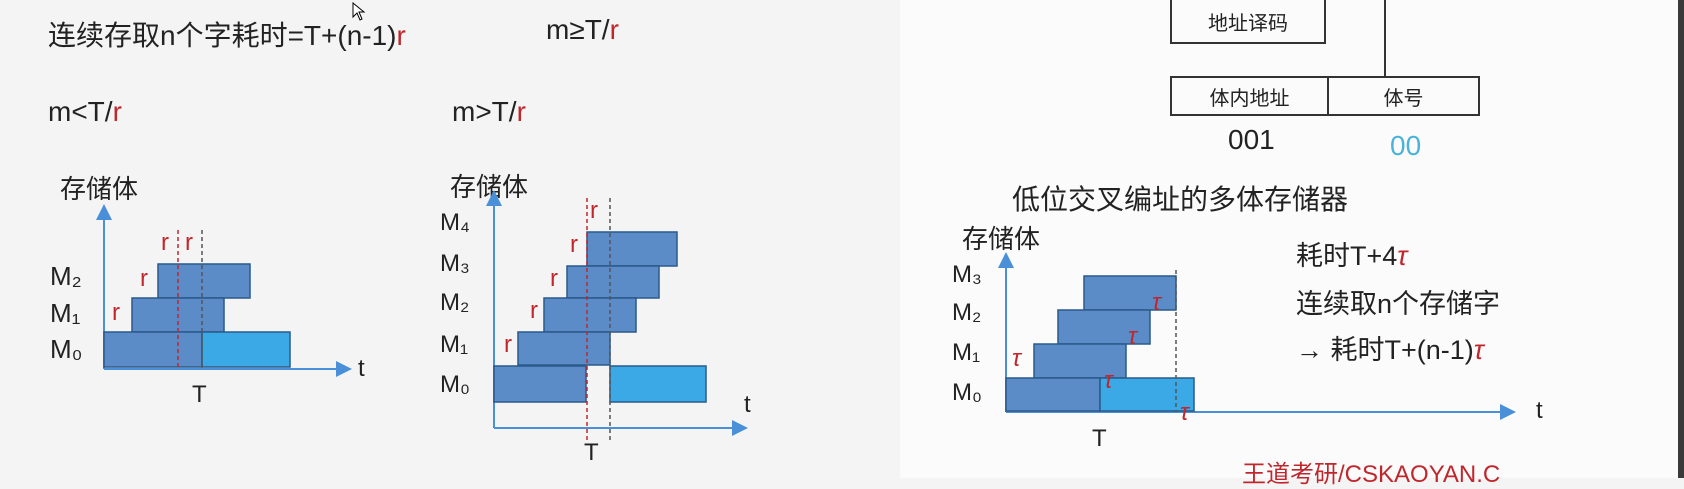 The width and height of the screenshot is (1684, 489). I want to click on bar-m4, so click(632, 249).